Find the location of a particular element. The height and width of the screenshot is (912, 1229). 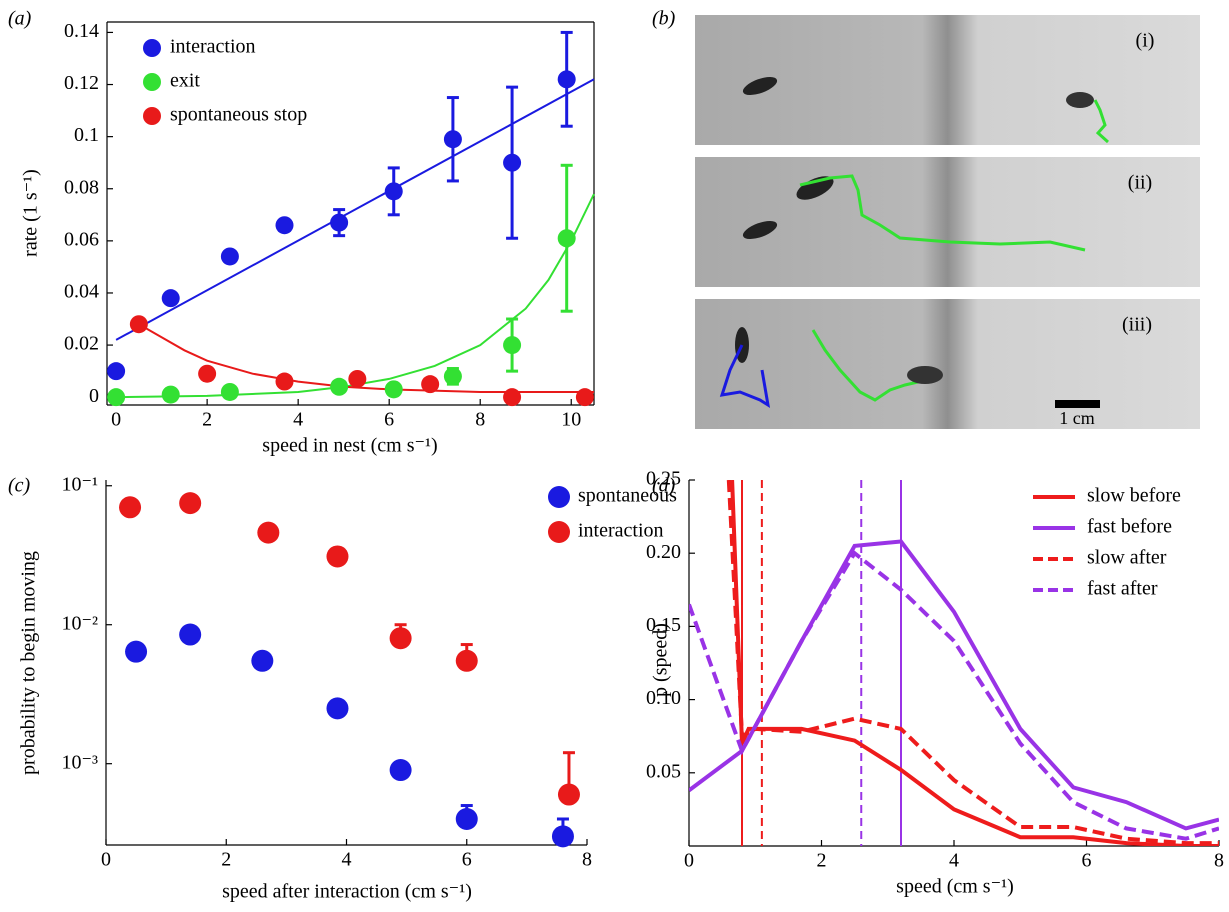

legend-label: spontaneous is located at coordinates (627, 496).